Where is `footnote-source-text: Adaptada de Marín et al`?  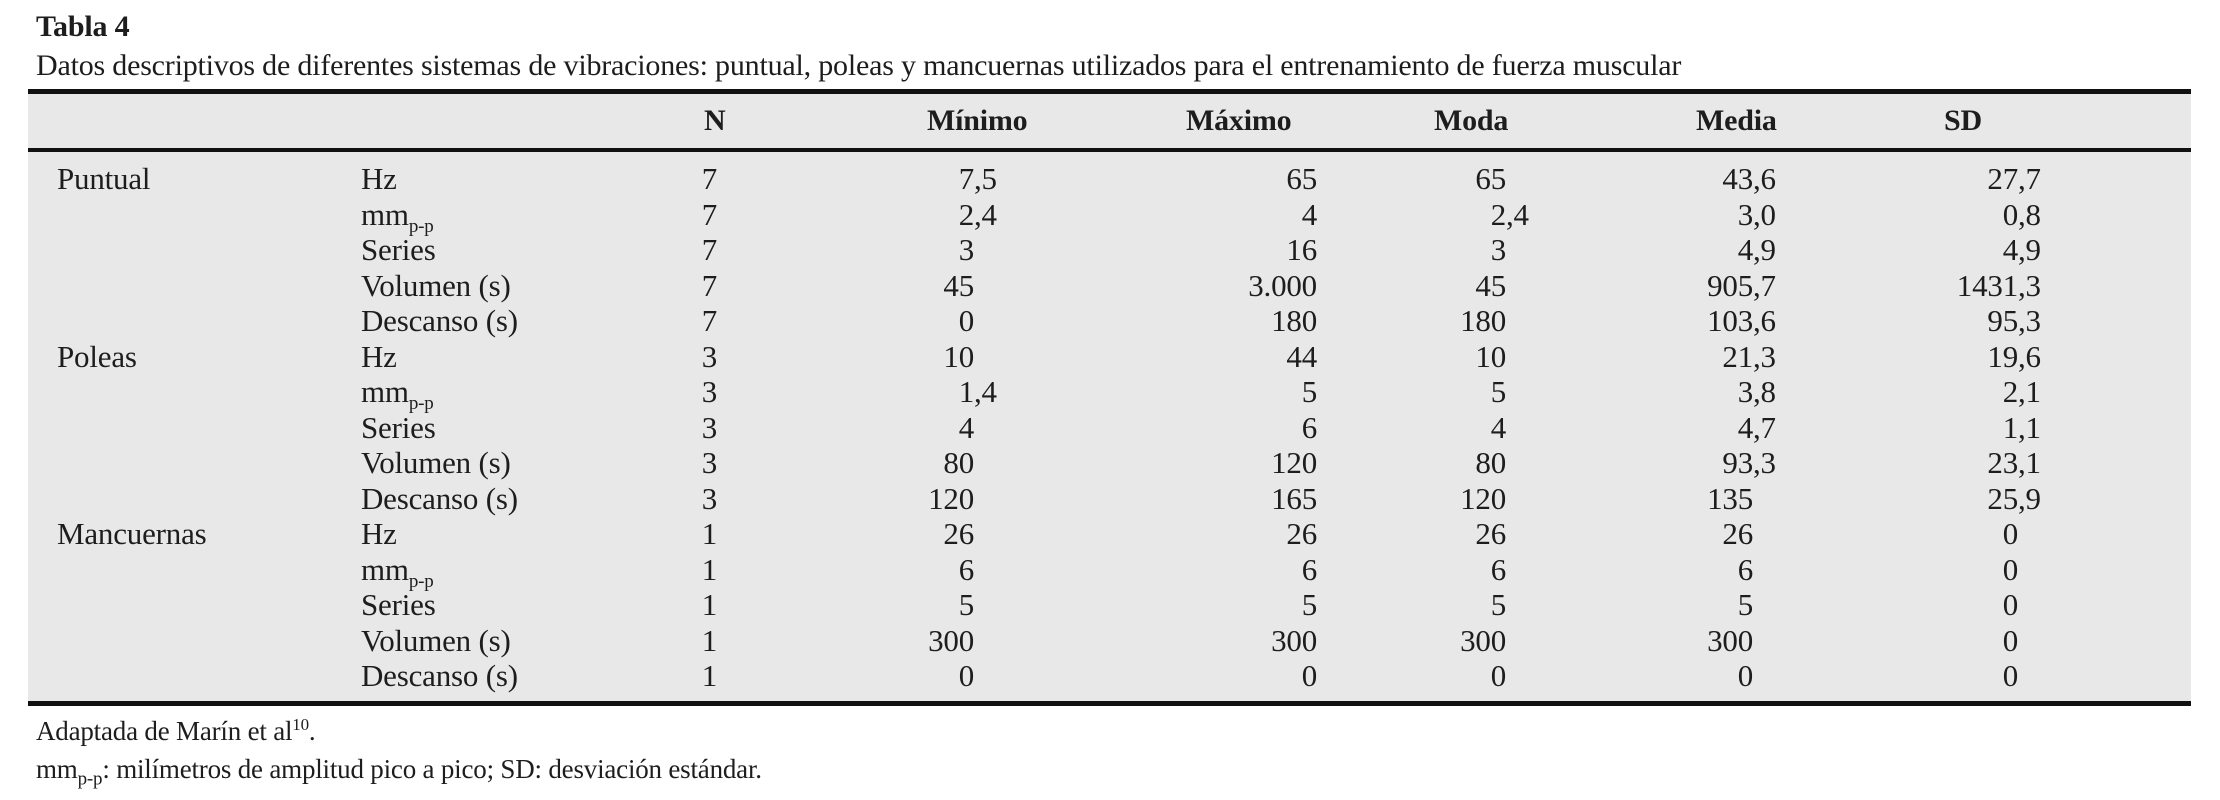
footnote-source-text: Adaptada de Marín et al is located at coordinates (164, 731).